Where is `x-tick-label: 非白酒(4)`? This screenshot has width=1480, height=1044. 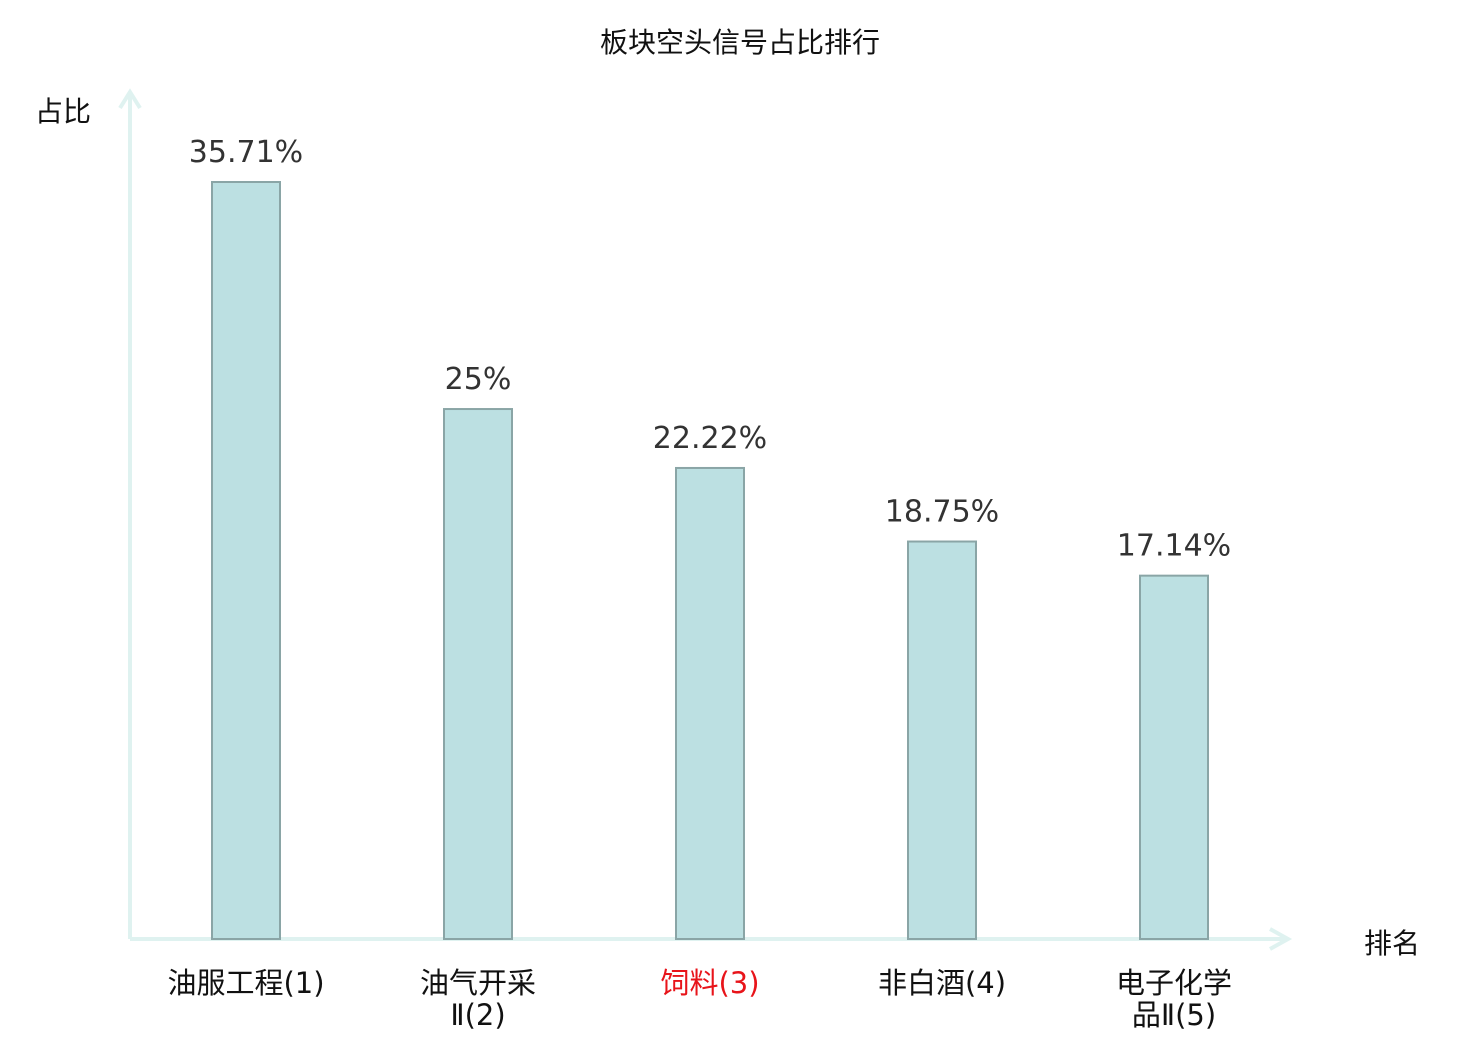
x-tick-label: 非白酒(4) is located at coordinates (942, 983).